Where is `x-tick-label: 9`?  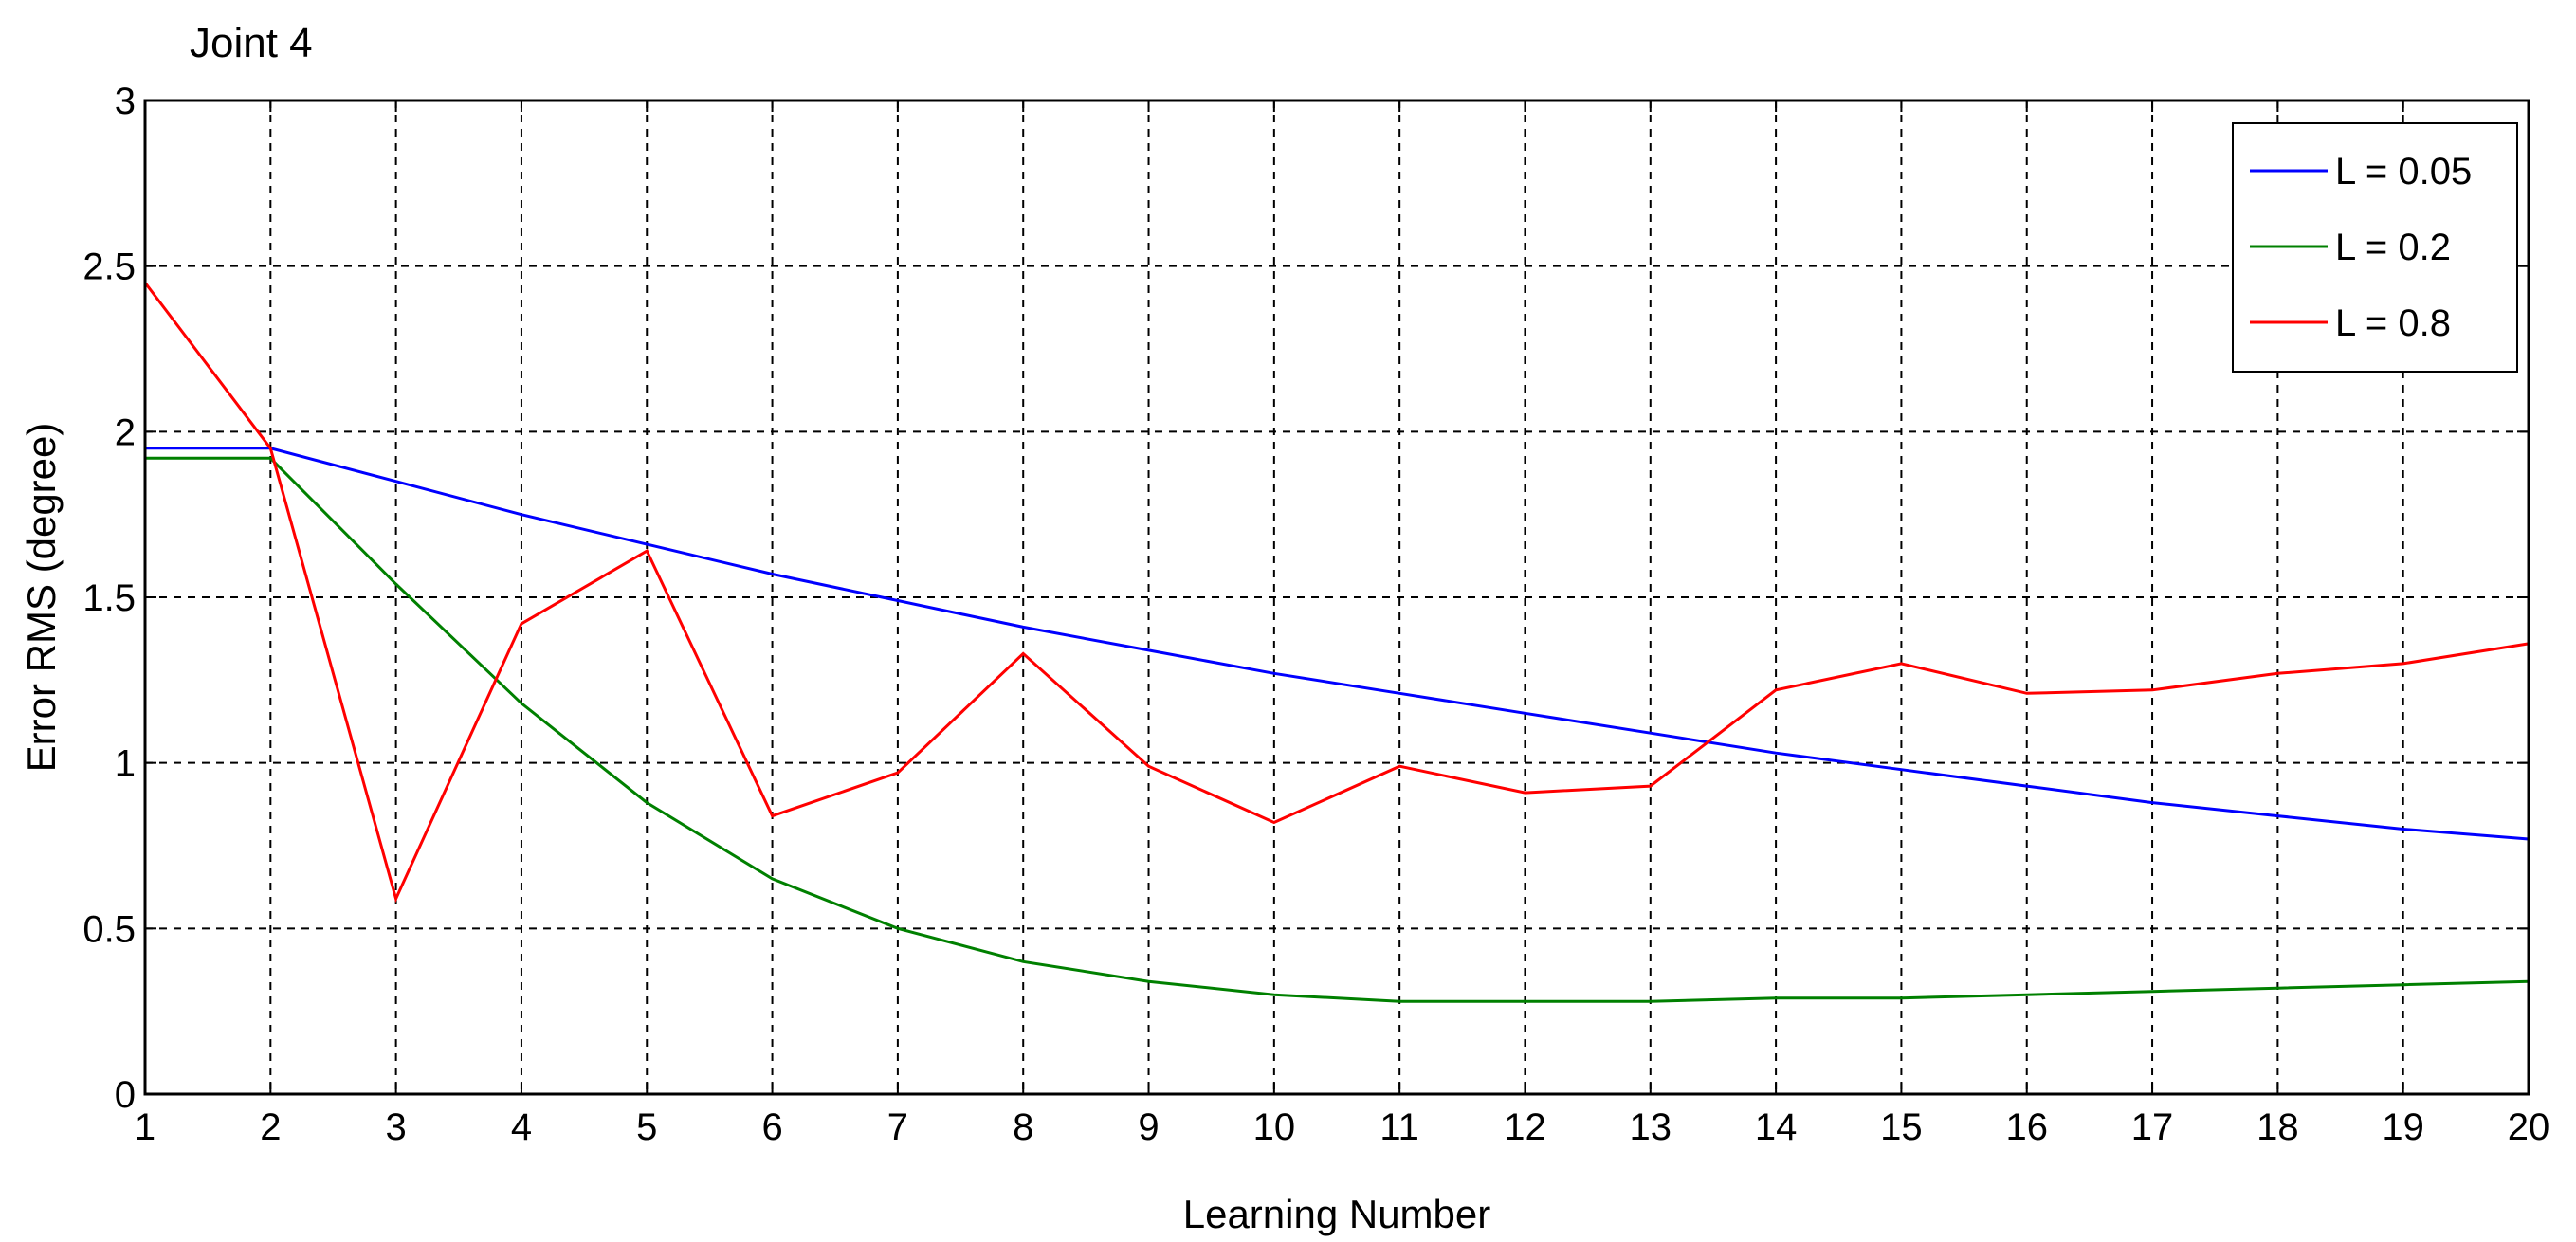 x-tick-label: 9 is located at coordinates (1148, 1127).